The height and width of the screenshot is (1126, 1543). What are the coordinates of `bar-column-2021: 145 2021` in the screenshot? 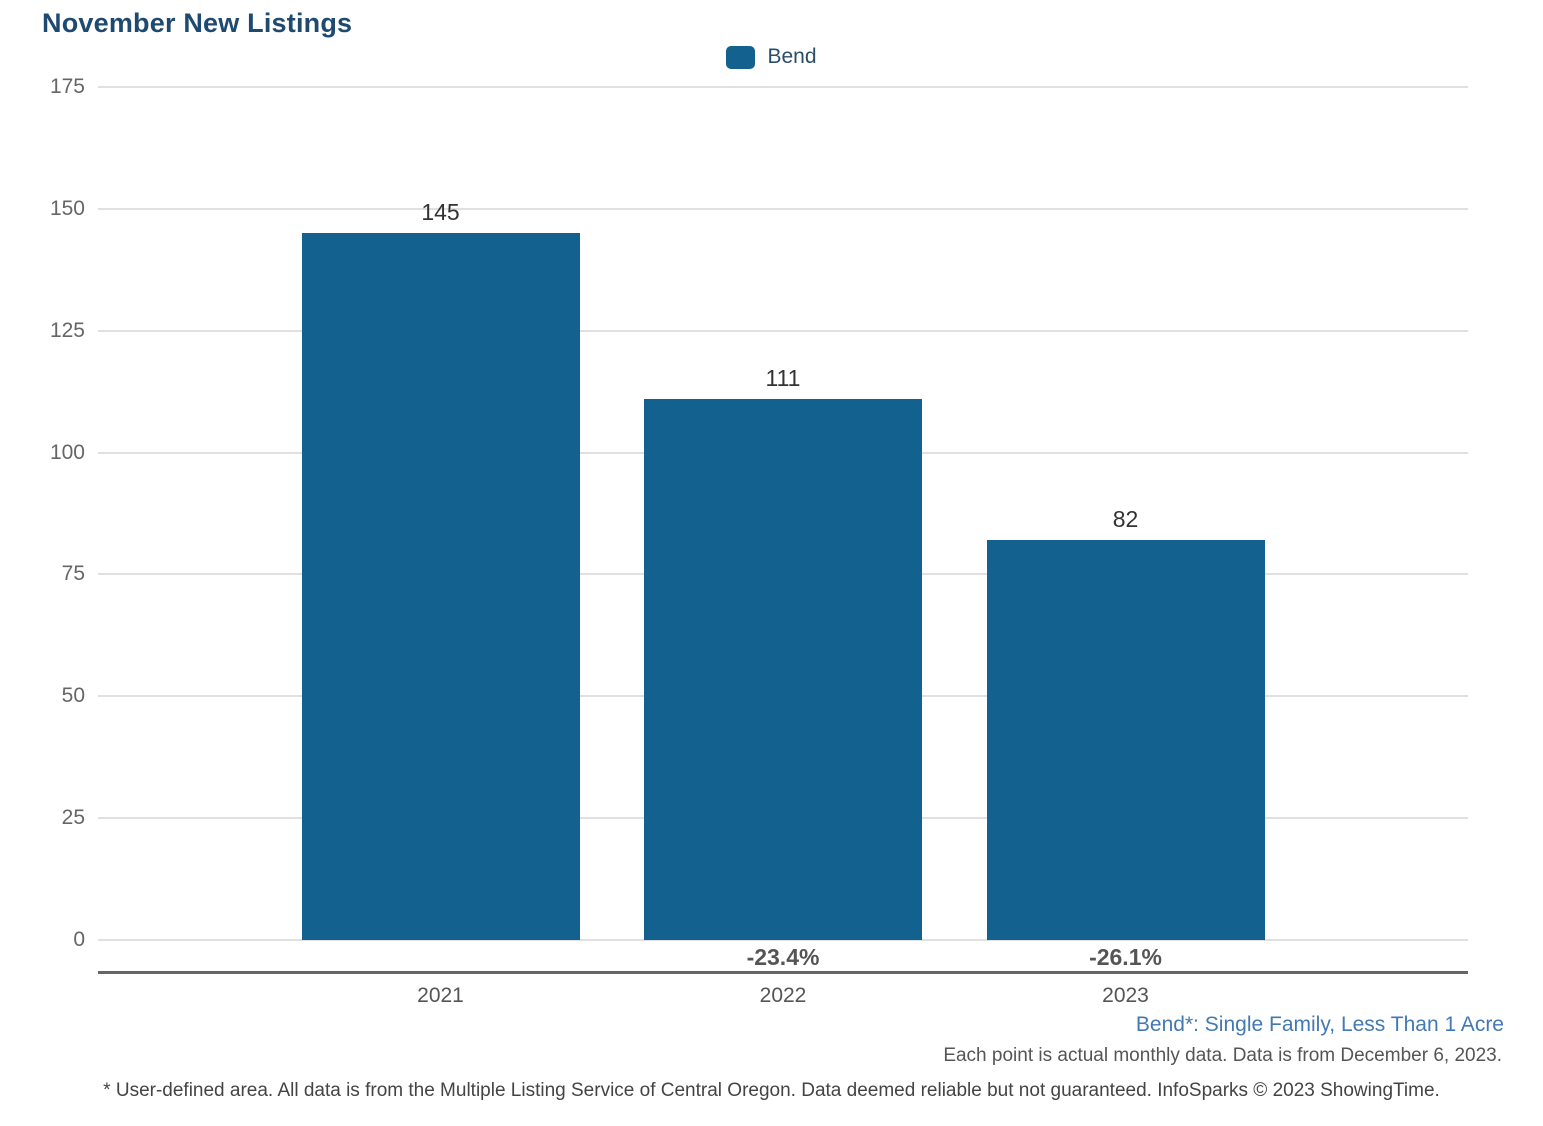 It's located at (440, 547).